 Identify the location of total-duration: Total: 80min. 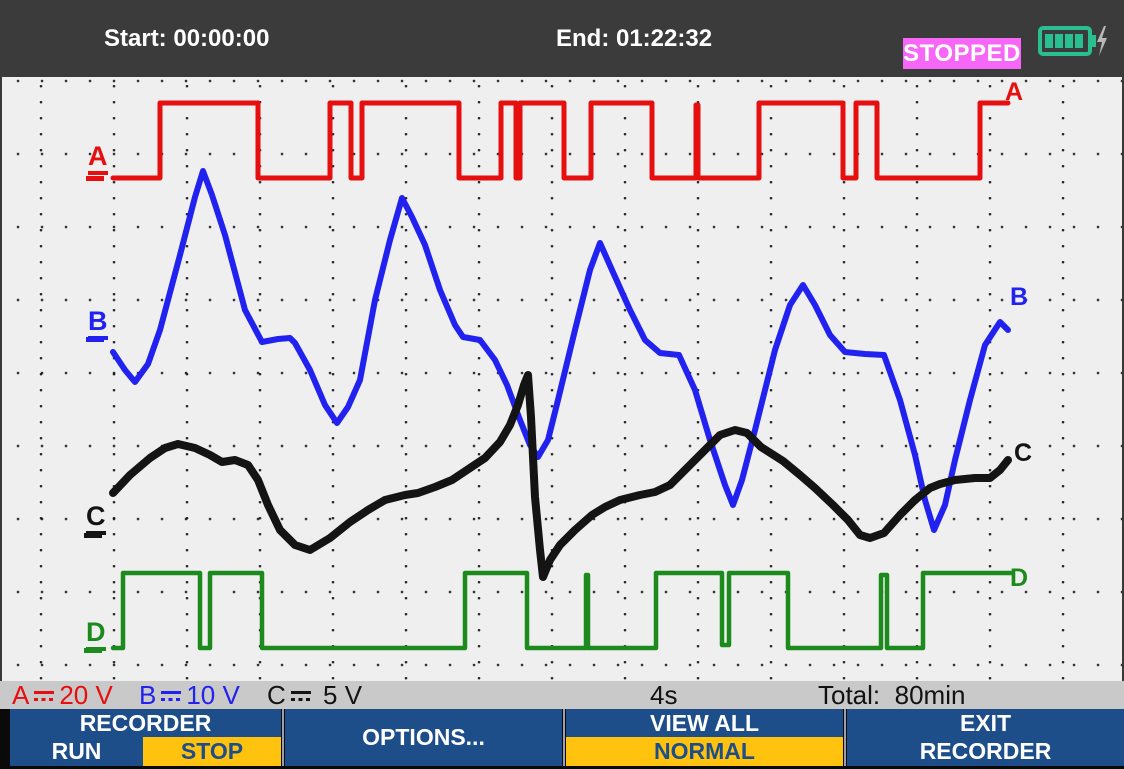
(892, 694).